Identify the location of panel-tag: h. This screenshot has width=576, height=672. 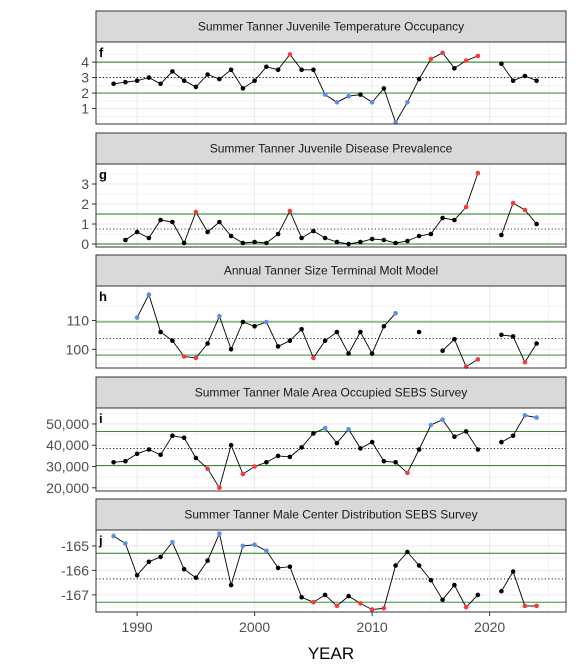
(103, 296).